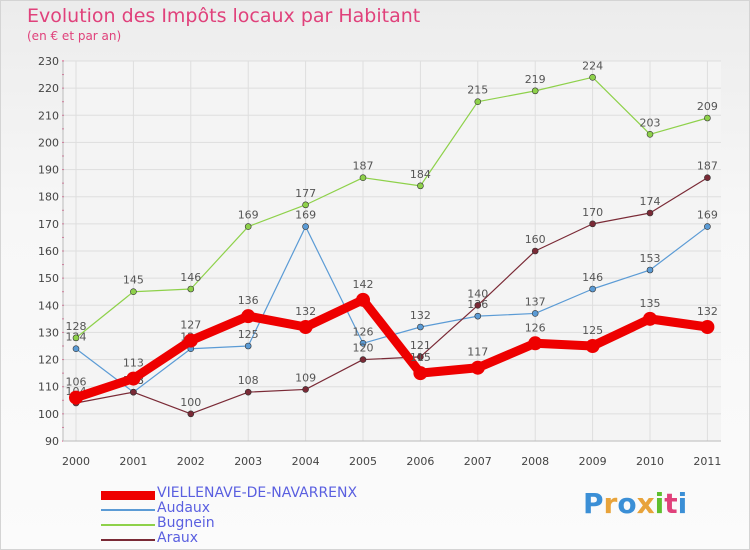  What do you see at coordinates (248, 380) in the screenshot?
I see `data-label-araux: 108` at bounding box center [248, 380].